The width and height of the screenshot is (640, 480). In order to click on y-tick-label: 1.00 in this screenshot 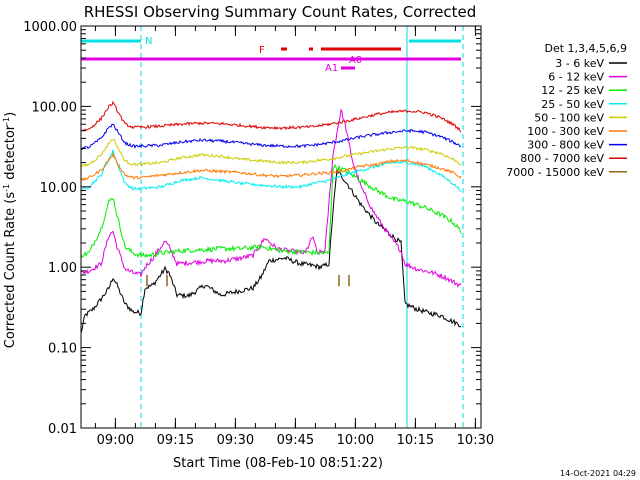, I will do `click(62, 268)`.